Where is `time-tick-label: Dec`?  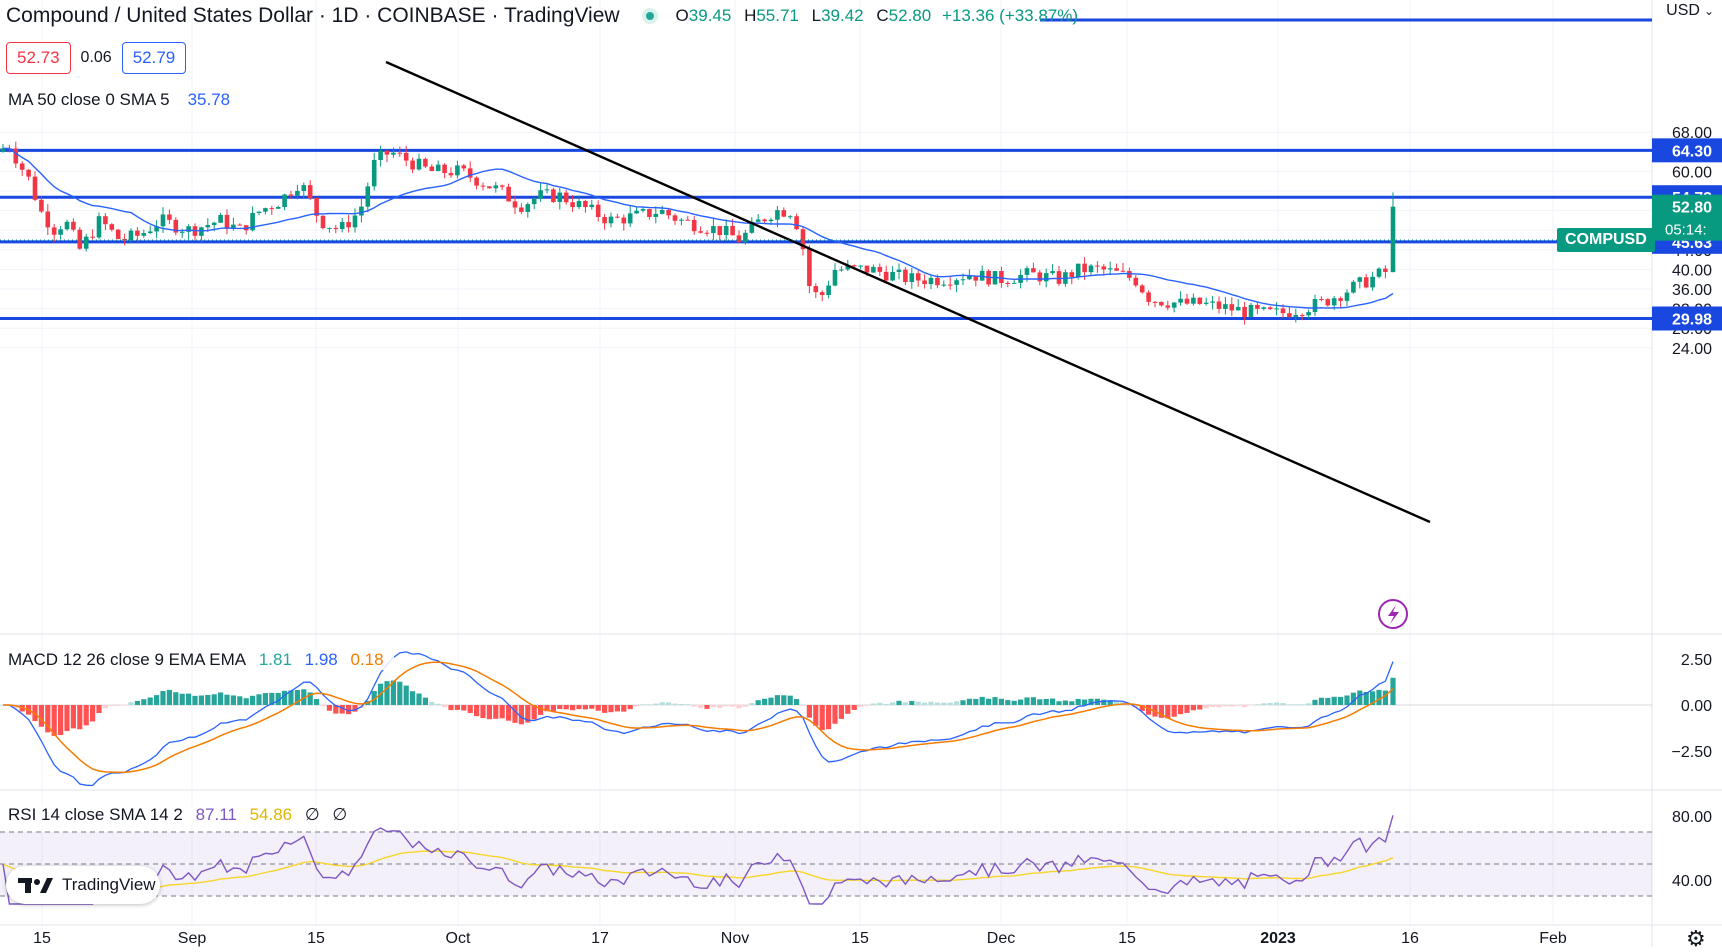 time-tick-label: Dec is located at coordinates (1001, 938).